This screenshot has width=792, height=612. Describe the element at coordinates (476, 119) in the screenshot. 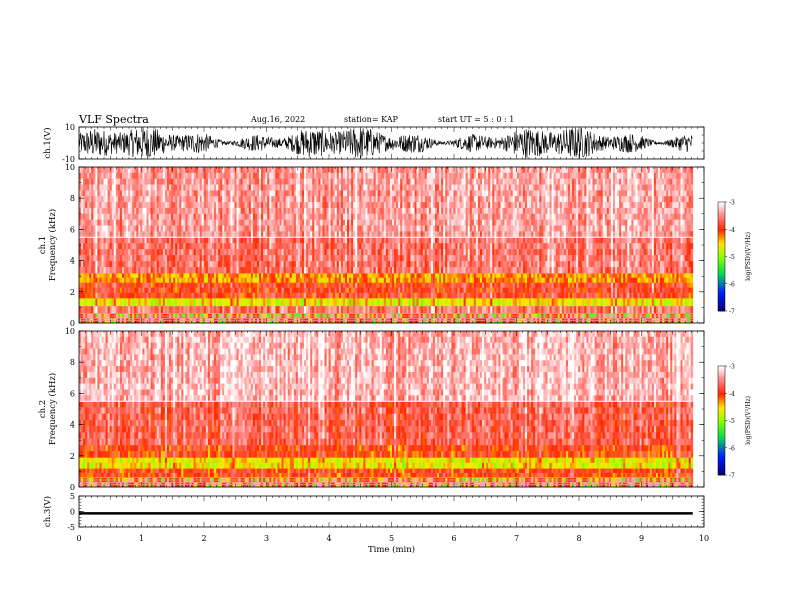

I see `start-time-label: start UT = 5 : 0 : 1` at that location.